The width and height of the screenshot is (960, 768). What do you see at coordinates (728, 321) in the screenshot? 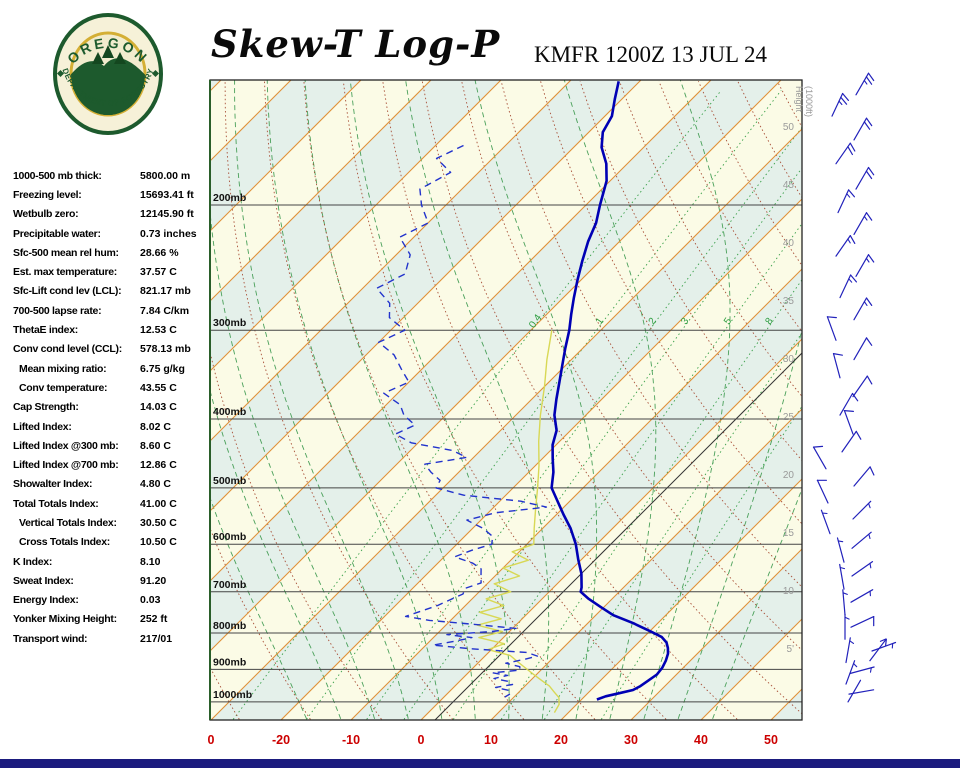
I see `mixing-ratio-label: 5` at bounding box center [728, 321].